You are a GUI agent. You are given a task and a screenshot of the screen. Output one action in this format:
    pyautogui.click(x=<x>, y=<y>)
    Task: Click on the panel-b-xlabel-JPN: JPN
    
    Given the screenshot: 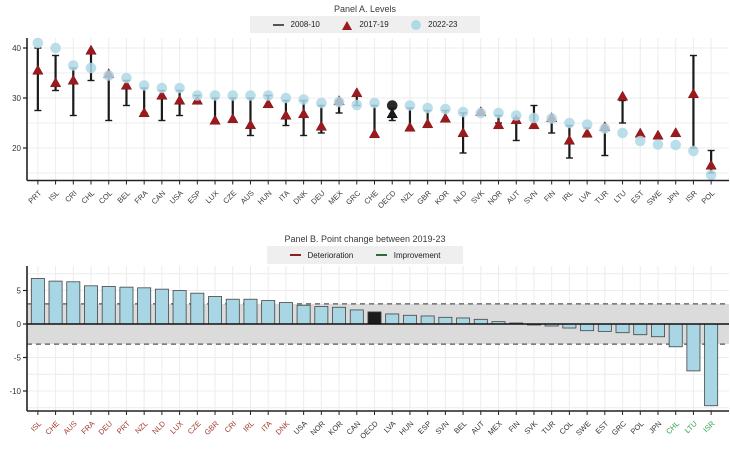 What is the action you would take?
    pyautogui.click(x=655, y=427)
    